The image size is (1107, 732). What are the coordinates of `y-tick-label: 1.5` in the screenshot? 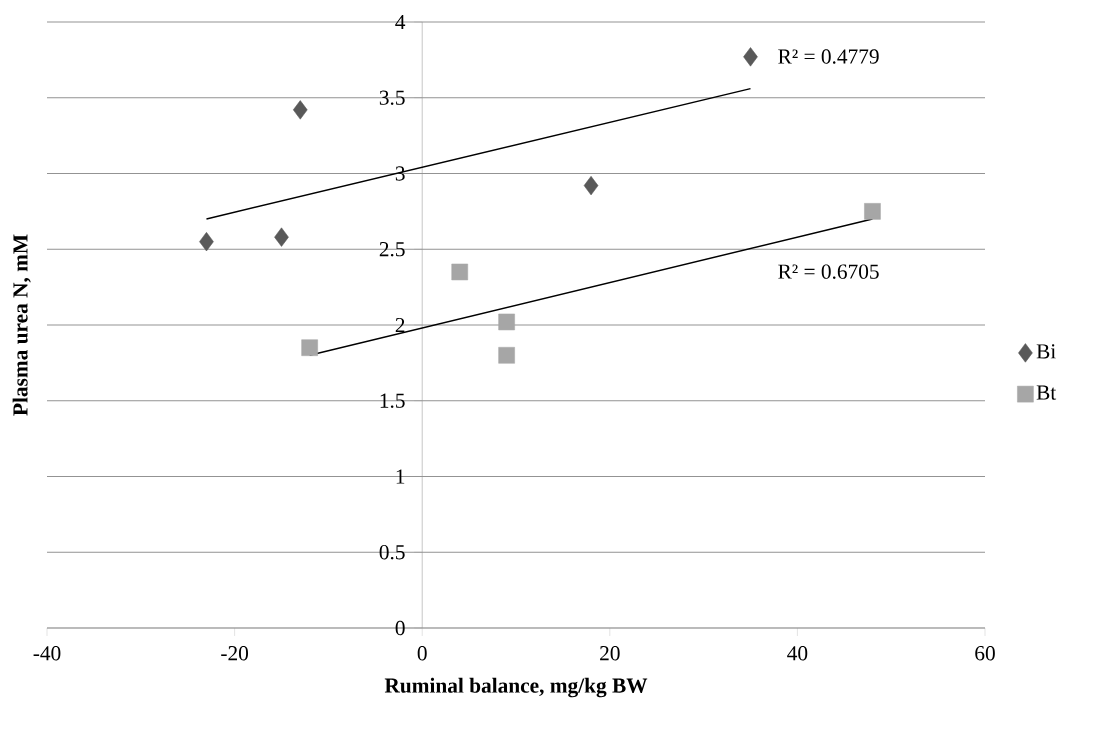 It's located at (392, 400).